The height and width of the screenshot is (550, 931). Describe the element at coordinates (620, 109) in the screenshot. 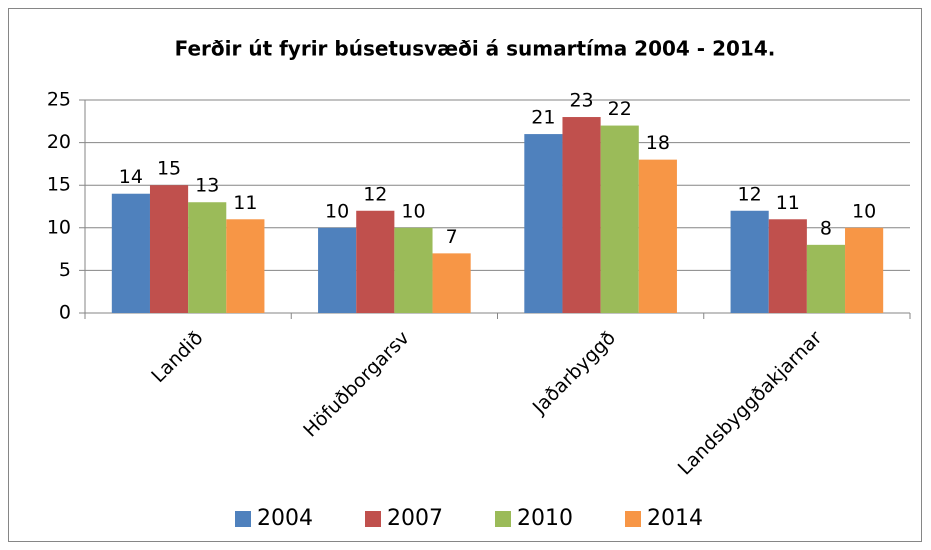

I see `data-label: 22` at that location.